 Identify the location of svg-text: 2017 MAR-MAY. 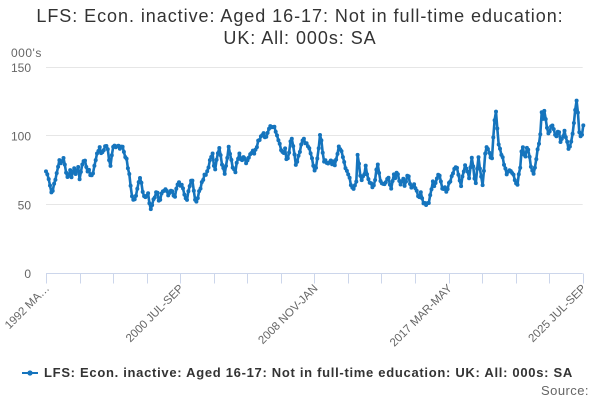
(421, 315).